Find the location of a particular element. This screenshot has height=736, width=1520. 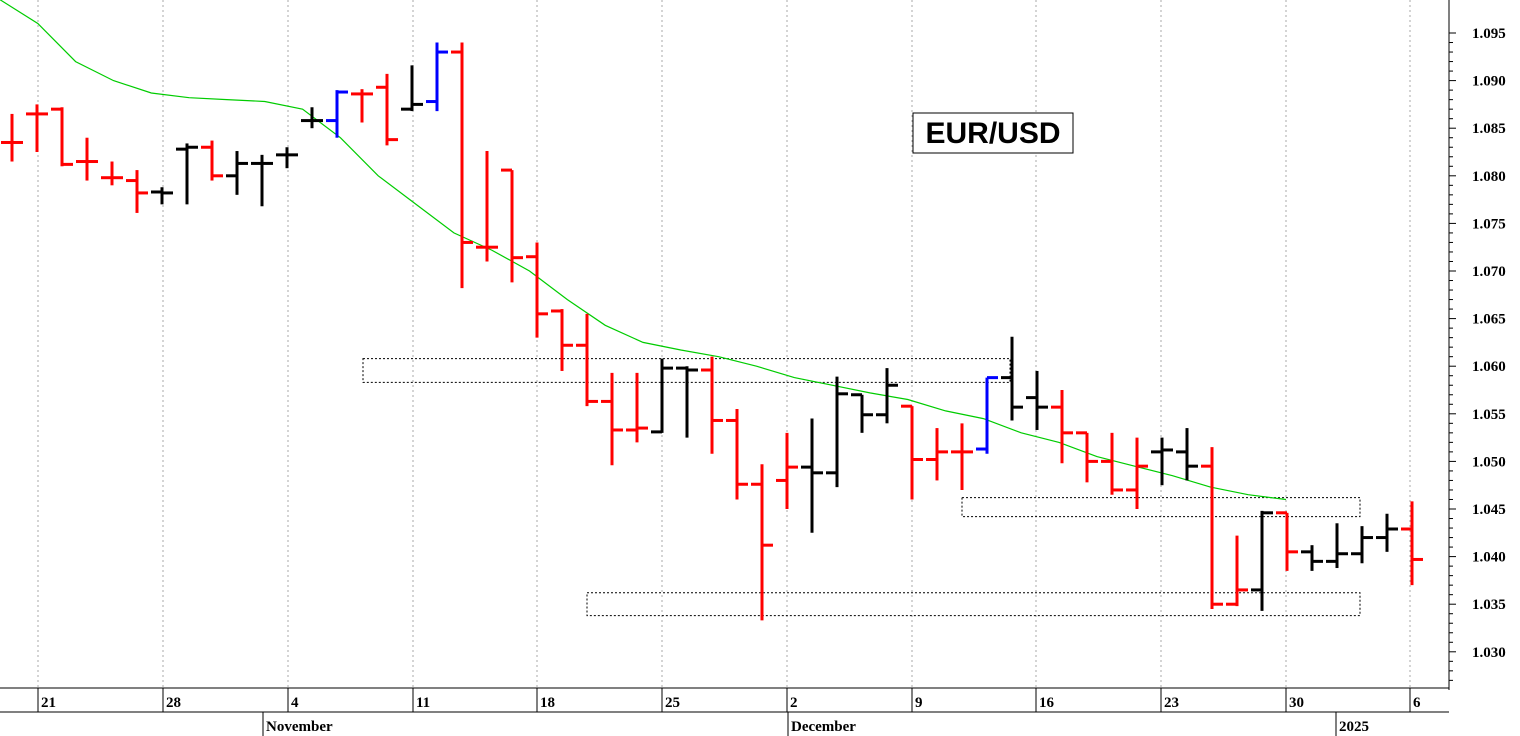

y-tick-label: 1.050 is located at coordinates (1489, 462).